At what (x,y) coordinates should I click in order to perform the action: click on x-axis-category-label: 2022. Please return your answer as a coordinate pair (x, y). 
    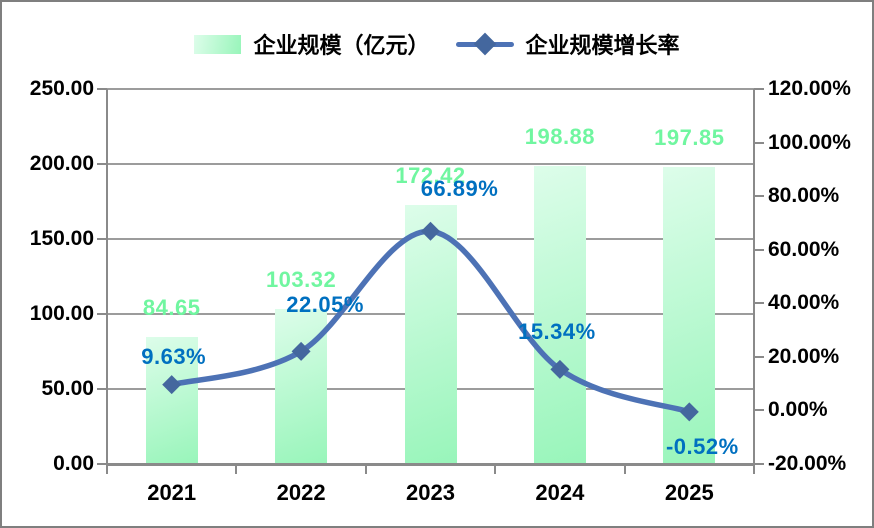
    Looking at the image, I should click on (301, 492).